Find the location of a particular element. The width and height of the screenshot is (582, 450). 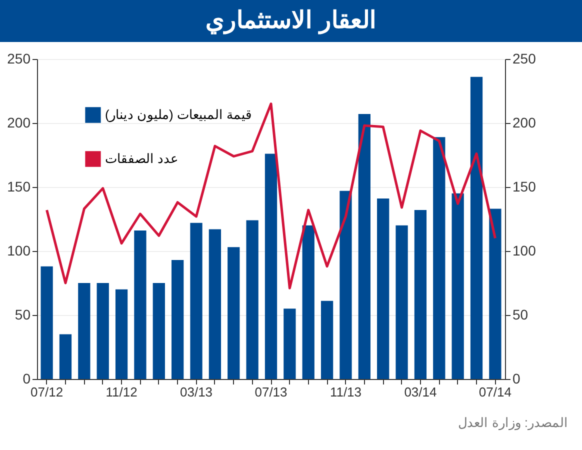

text: المصدر: وزارة العدل is located at coordinates (513, 422).